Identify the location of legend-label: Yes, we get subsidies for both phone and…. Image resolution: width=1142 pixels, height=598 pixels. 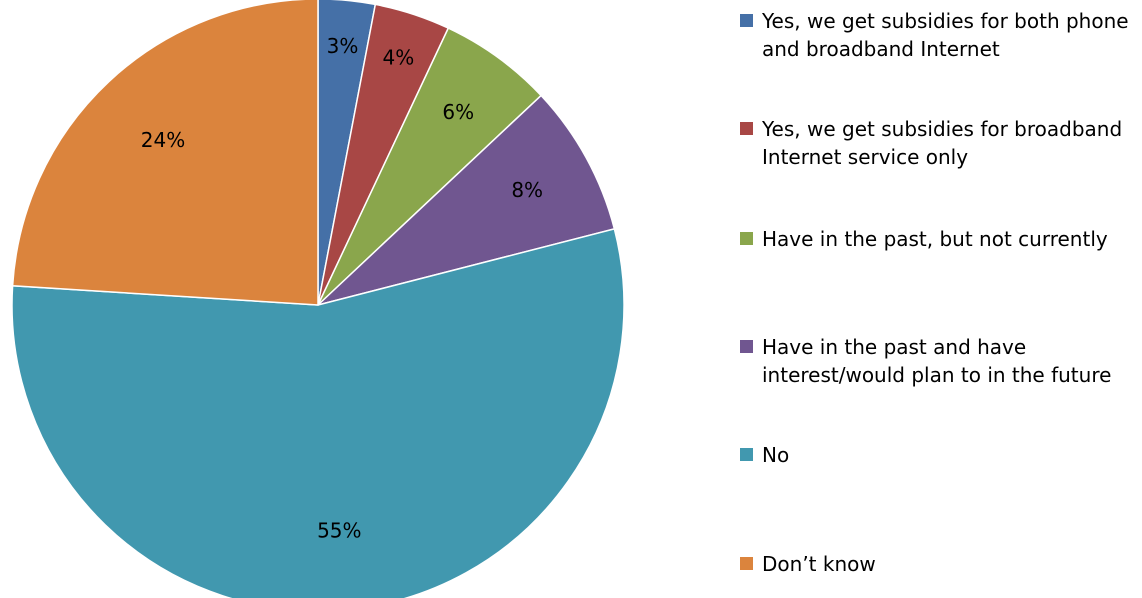
(945, 35).